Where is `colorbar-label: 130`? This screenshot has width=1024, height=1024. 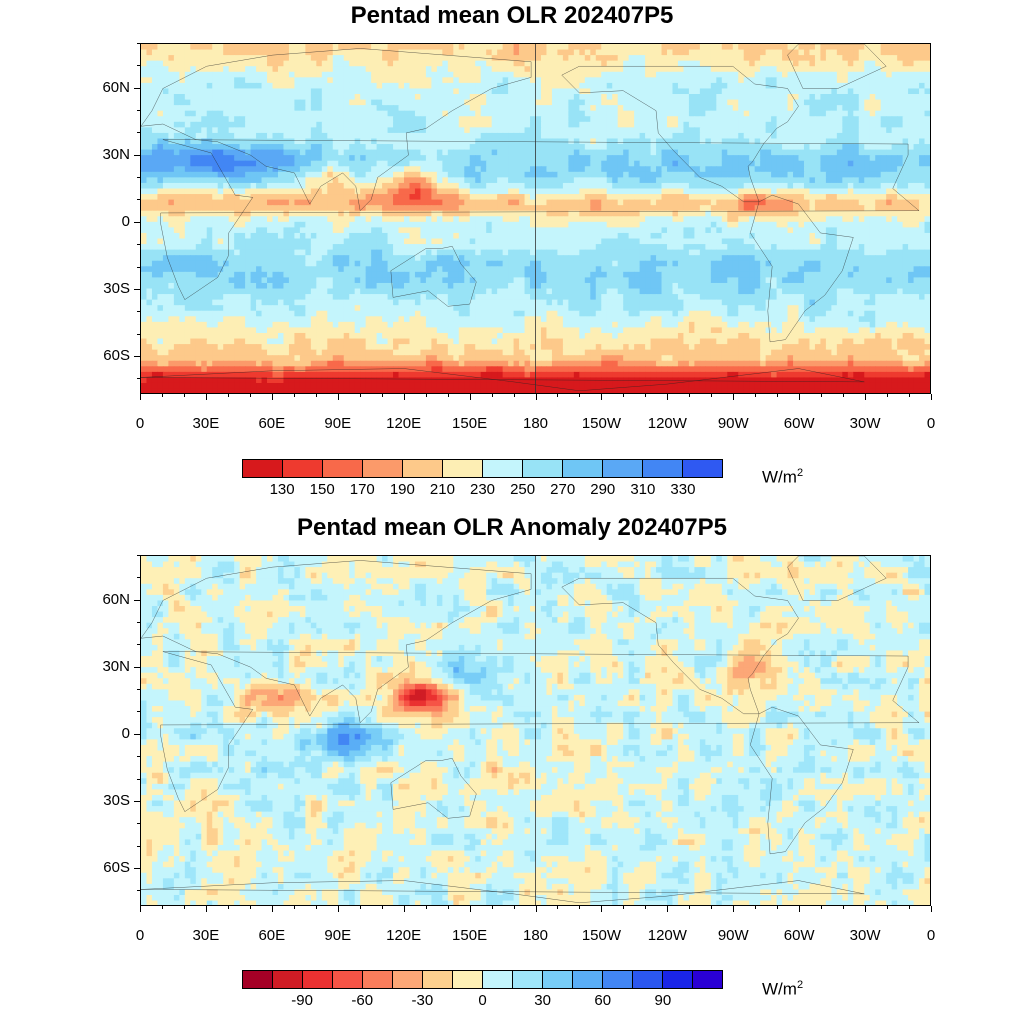
colorbar-label: 130 is located at coordinates (282, 489).